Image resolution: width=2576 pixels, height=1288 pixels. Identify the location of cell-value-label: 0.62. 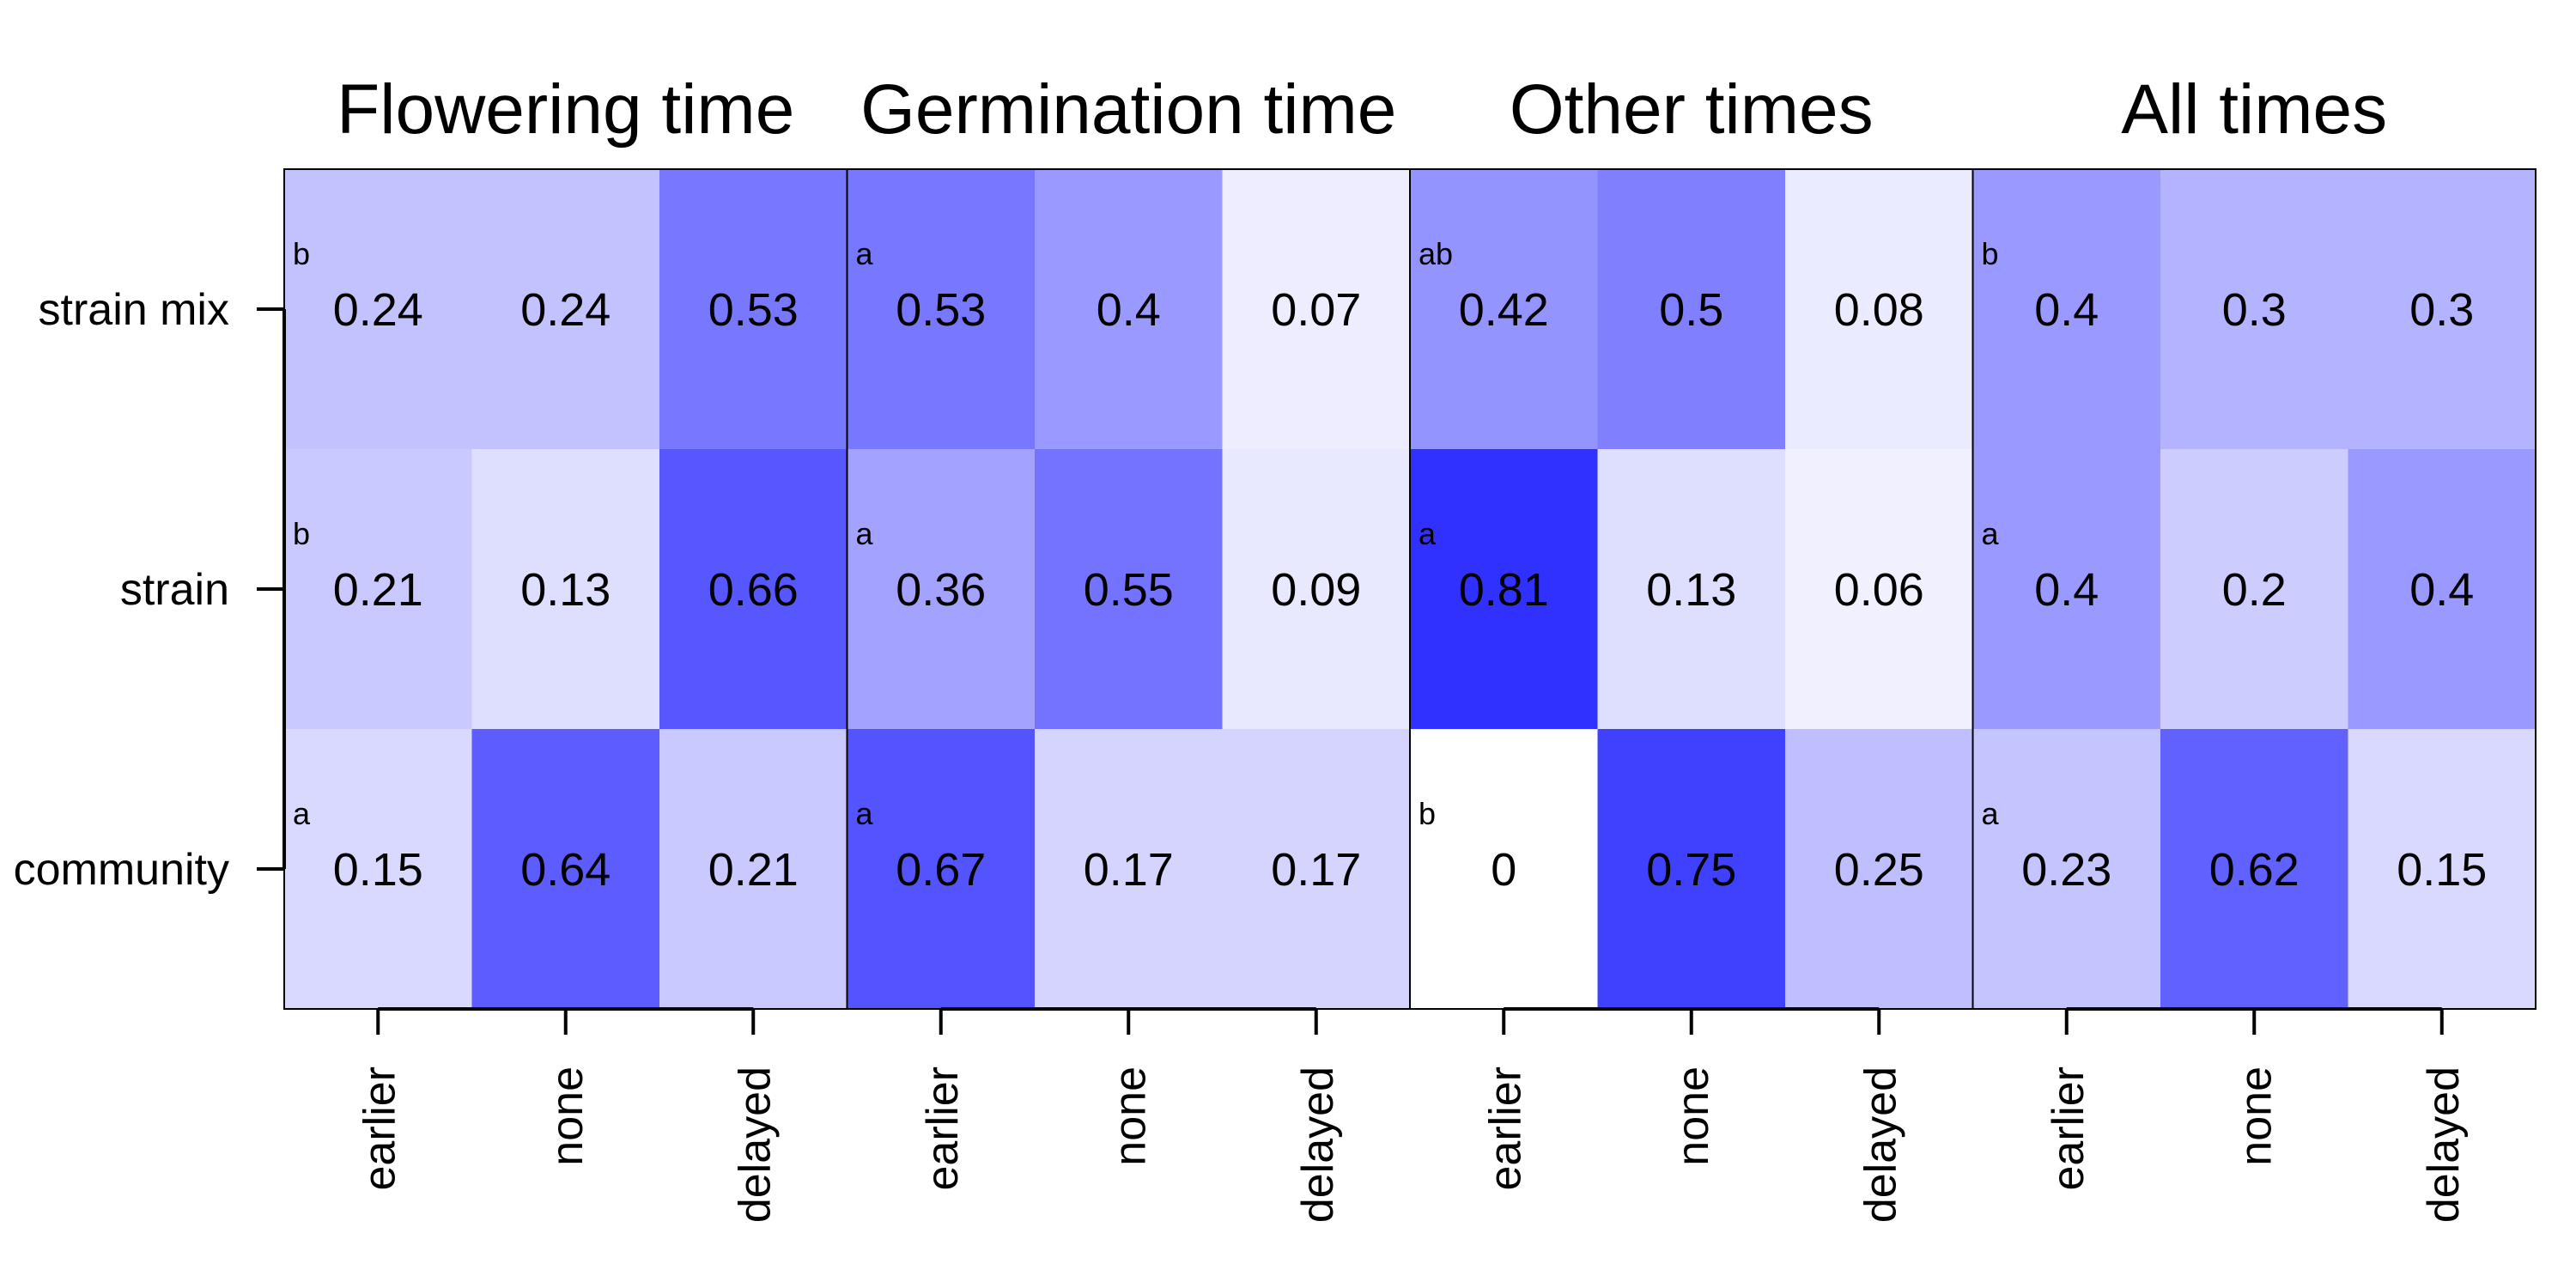
(2254, 870).